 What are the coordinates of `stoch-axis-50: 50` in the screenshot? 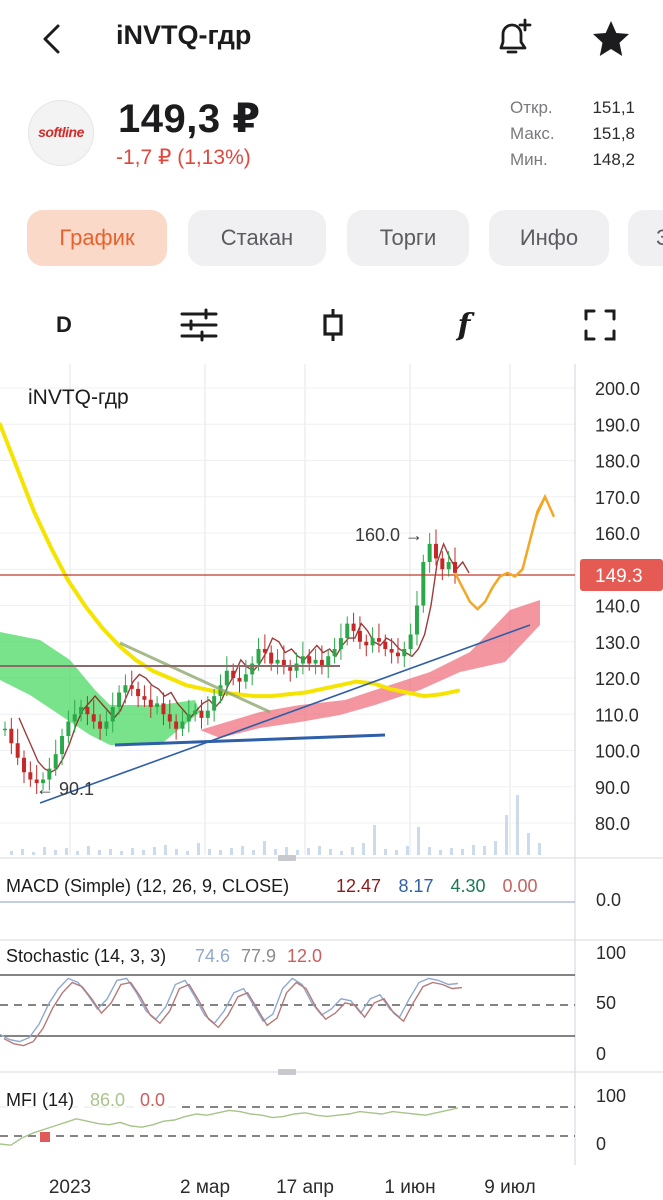 It's located at (606, 1003).